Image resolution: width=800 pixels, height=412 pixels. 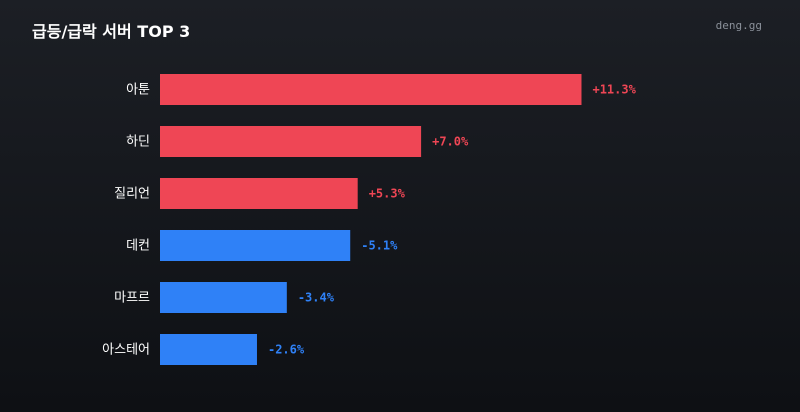 What do you see at coordinates (138, 246) in the screenshot?
I see `category-label: 데컨` at bounding box center [138, 246].